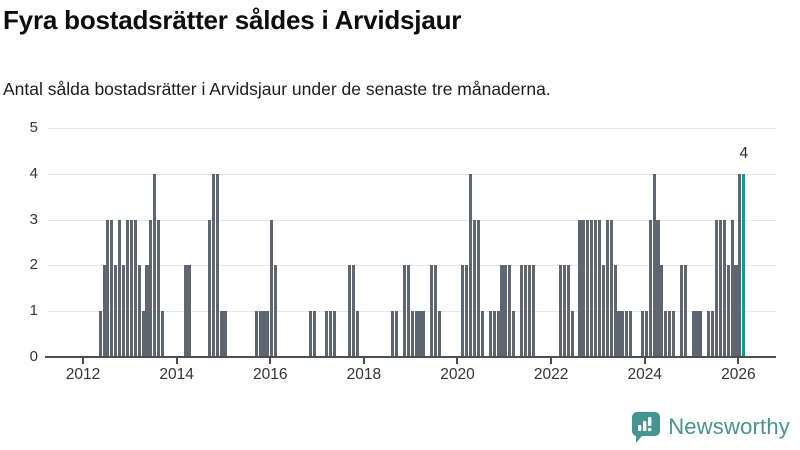 This screenshot has height=450, width=800. Describe the element at coordinates (744, 153) in the screenshot. I see `bar-value-annotation: 4` at that location.